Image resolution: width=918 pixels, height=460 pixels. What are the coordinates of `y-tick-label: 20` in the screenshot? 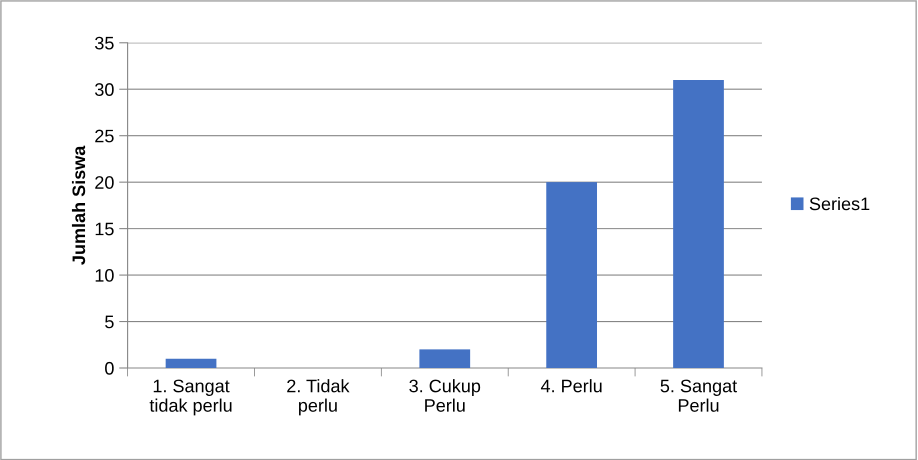 It's located at (104, 182).